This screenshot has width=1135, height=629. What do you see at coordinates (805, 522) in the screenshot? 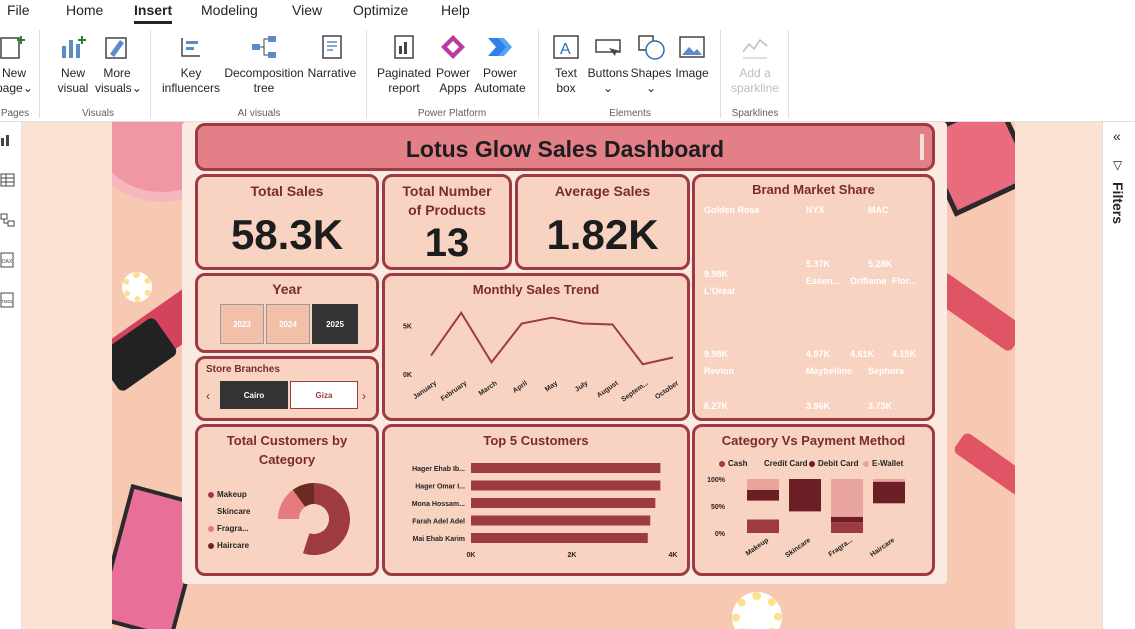
I see `stack-segment-skincare-credit-card` at bounding box center [805, 522].